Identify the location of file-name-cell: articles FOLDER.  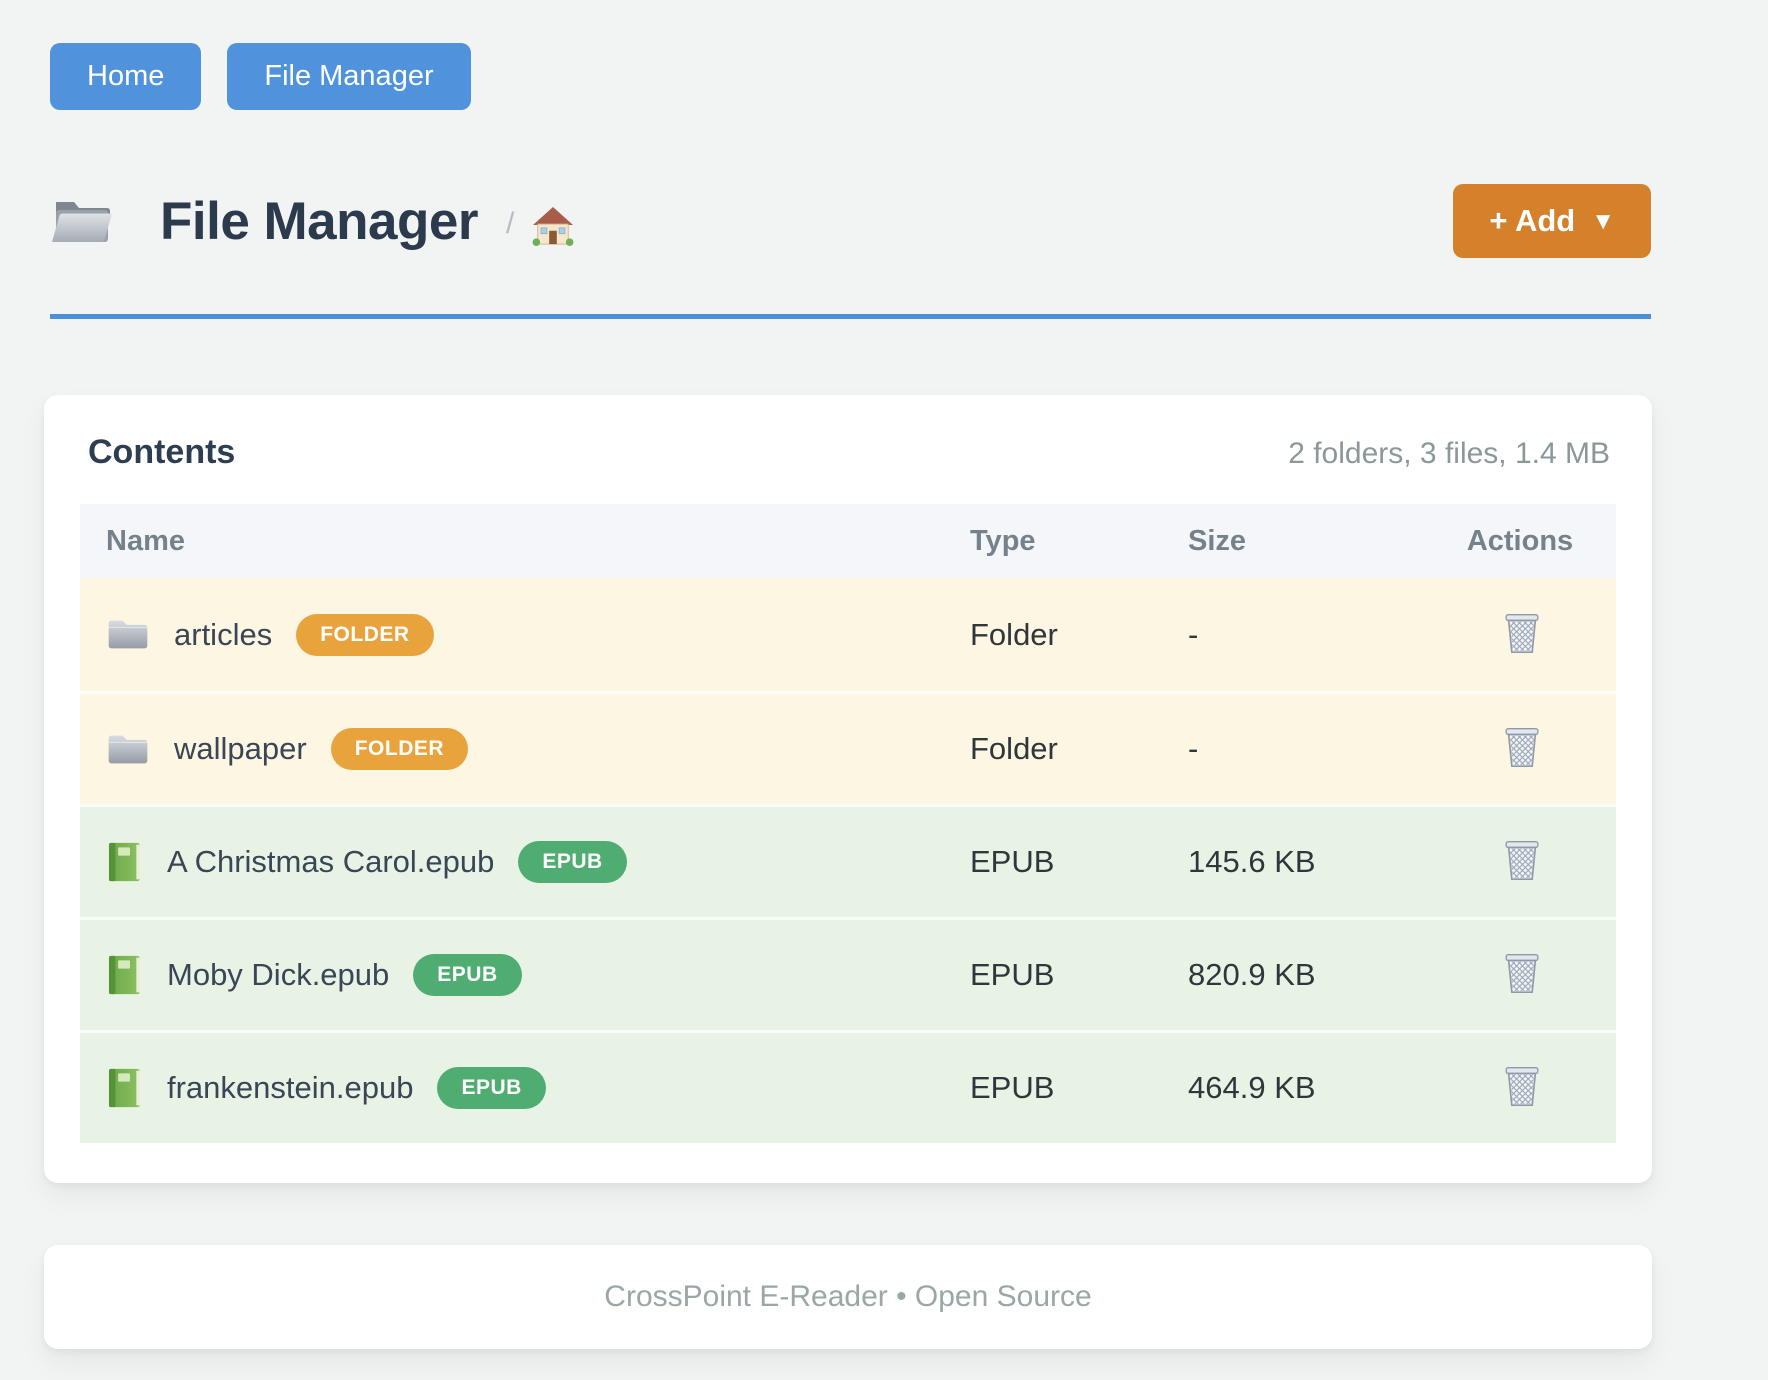
(525, 634).